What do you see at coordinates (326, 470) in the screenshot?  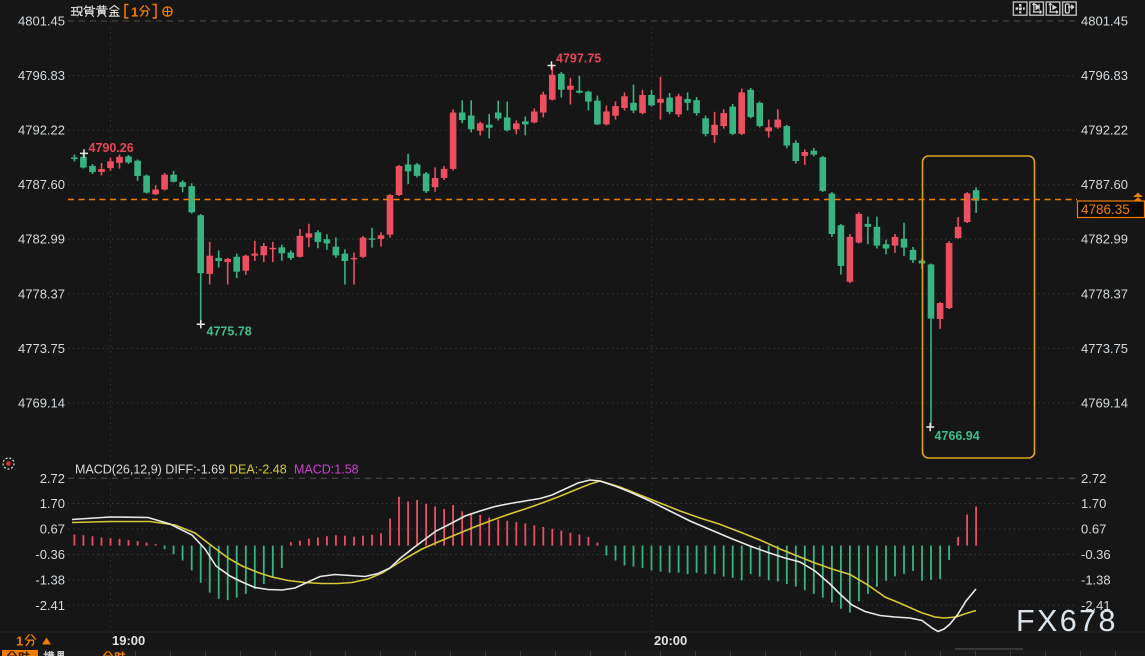 I see `svg-text: MACD:1.58` at bounding box center [326, 470].